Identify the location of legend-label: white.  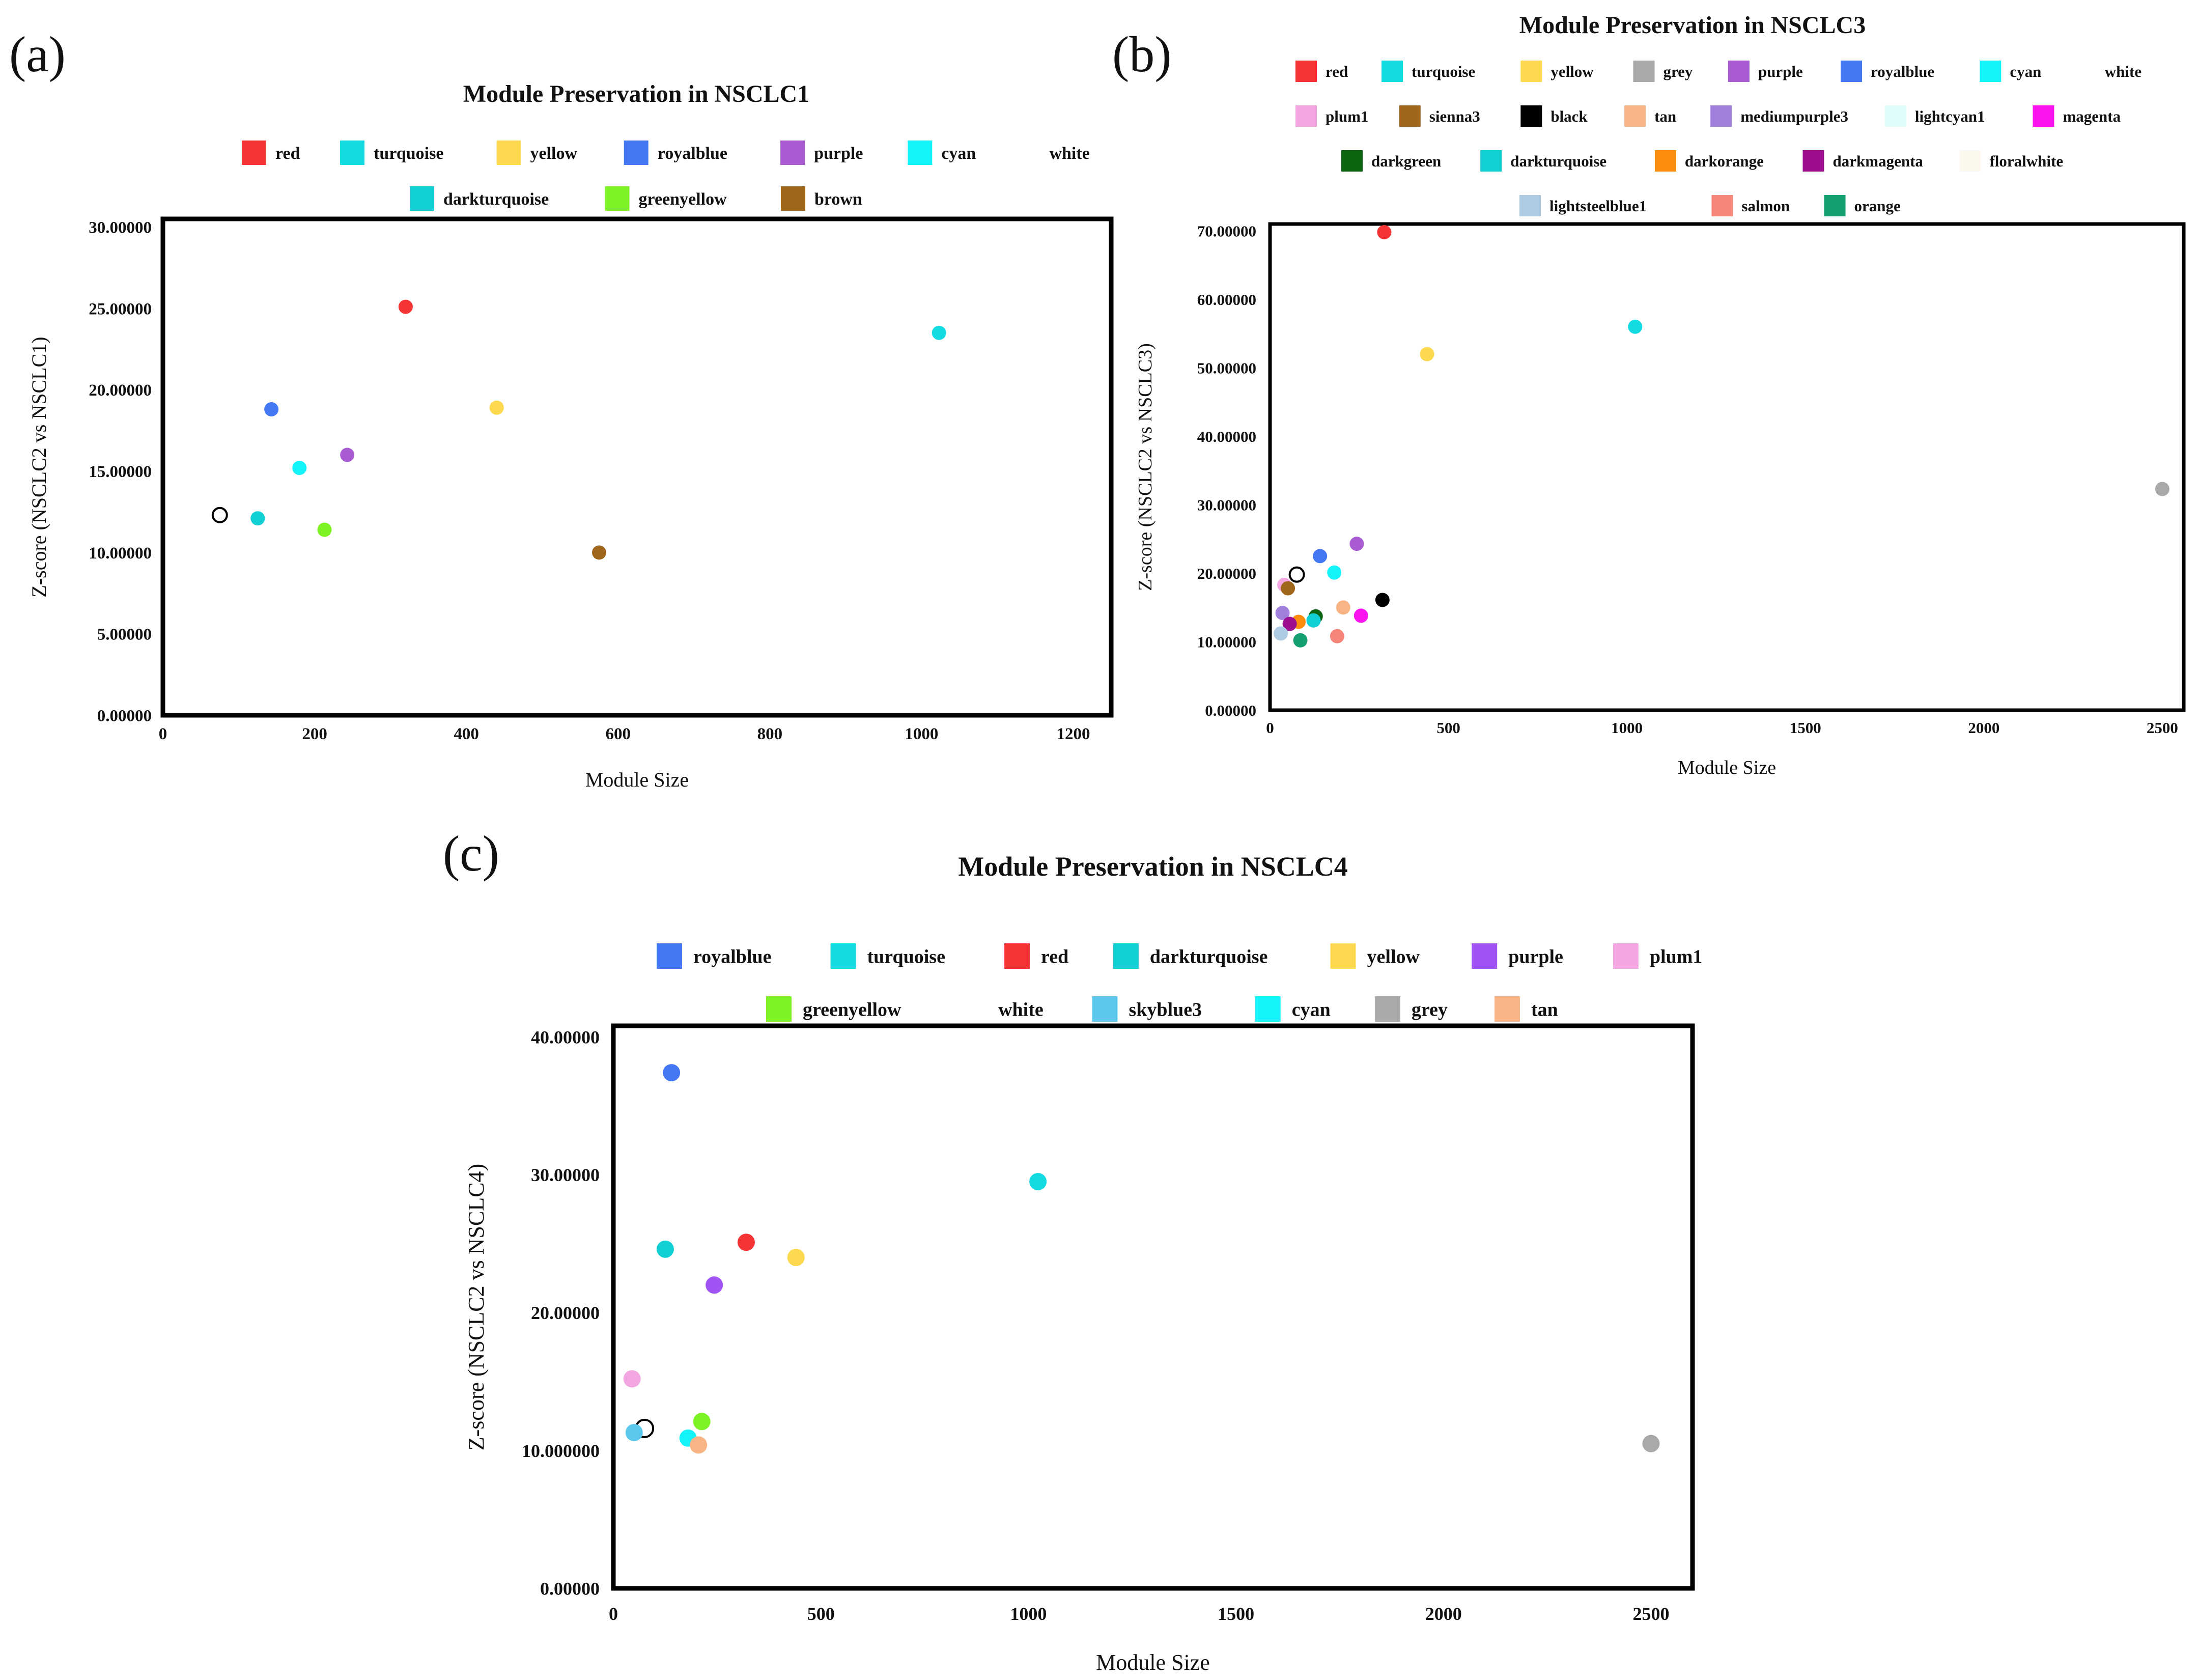
(2123, 71).